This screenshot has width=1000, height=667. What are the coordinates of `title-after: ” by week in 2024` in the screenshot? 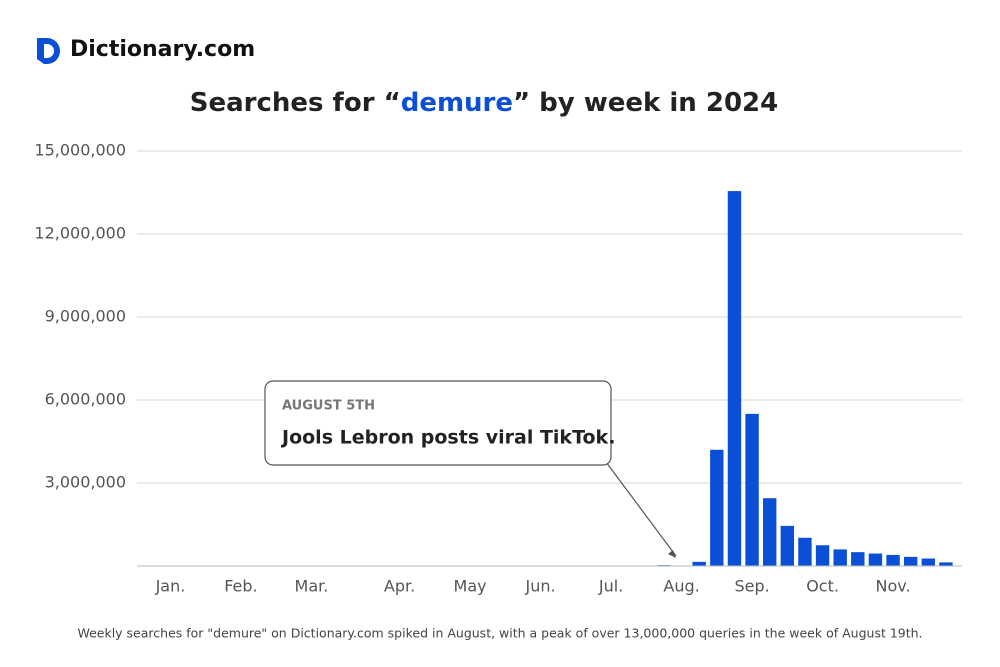 It's located at (645, 103).